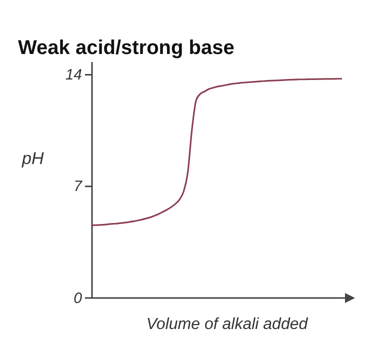 Image resolution: width=383 pixels, height=338 pixels. What do you see at coordinates (73, 75) in the screenshot?
I see `y-tick-label: 14` at bounding box center [73, 75].